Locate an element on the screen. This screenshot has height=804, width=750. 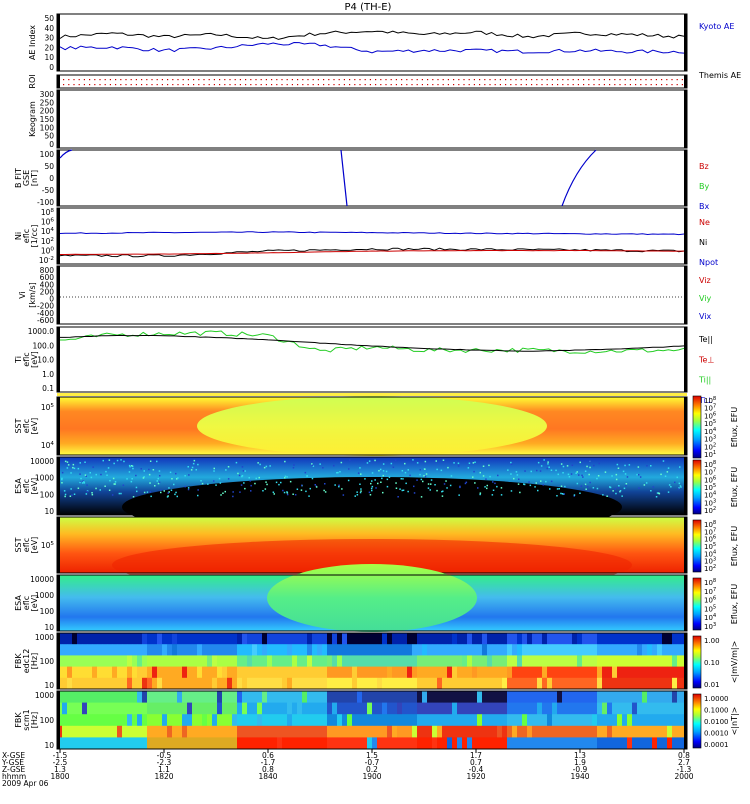
x-axis-ygse-label: 0.7 is located at coordinates (476, 762).